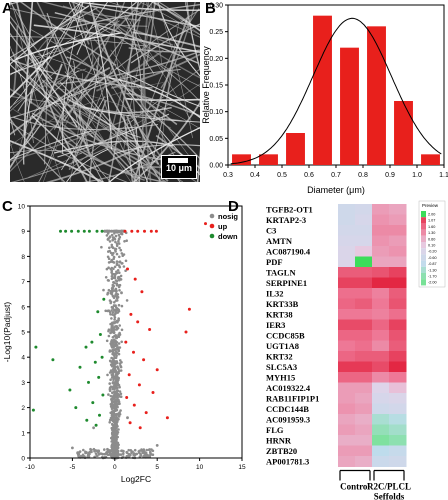 This screenshot has height=500, width=448. Describe the element at coordinates (287, 462) in the screenshot. I see `gene-label: AP001781.3` at that location.